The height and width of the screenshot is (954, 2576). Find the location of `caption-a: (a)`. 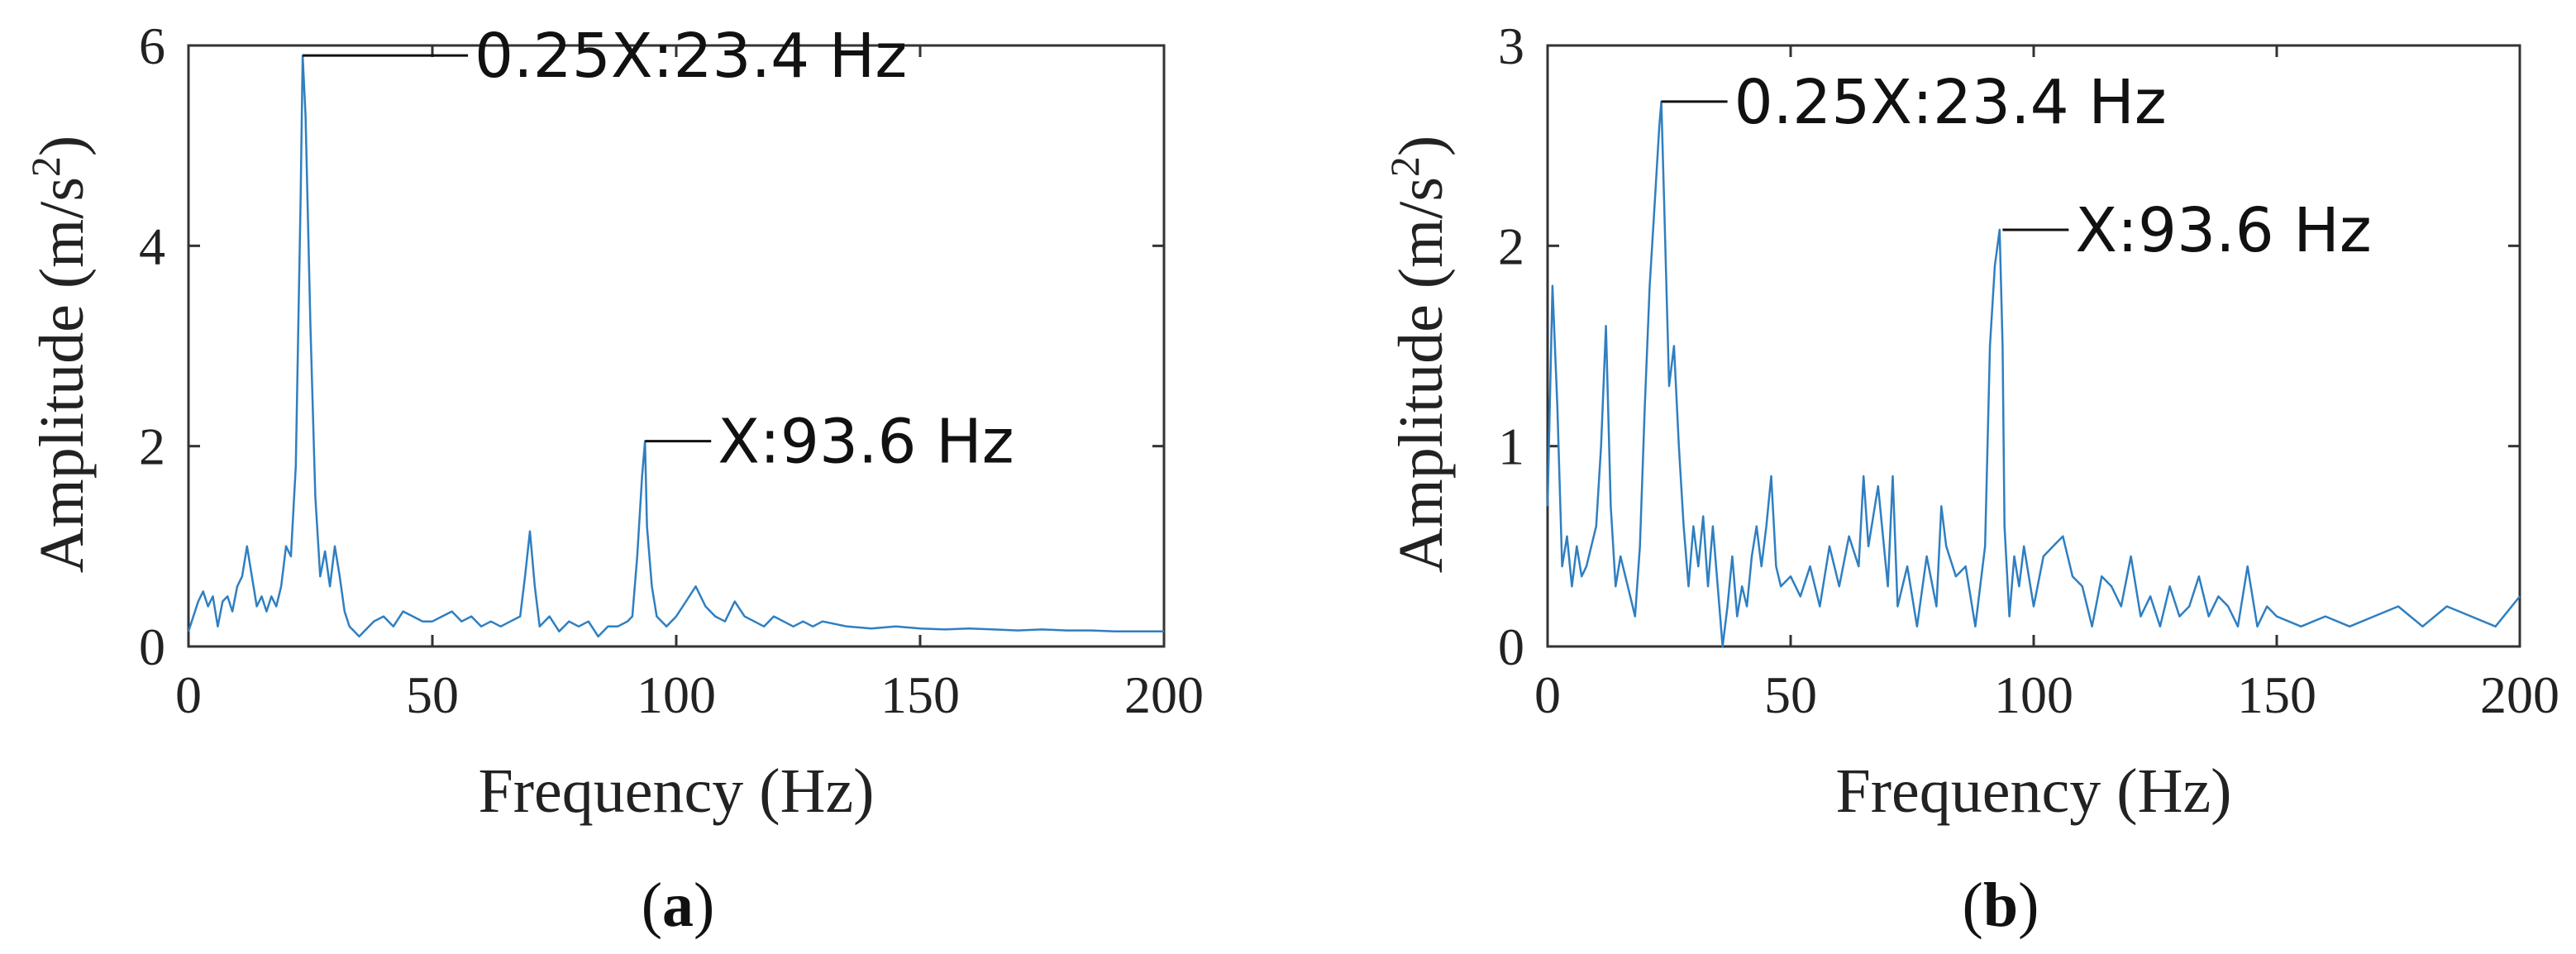

caption-a: (a) is located at coordinates (678, 906).